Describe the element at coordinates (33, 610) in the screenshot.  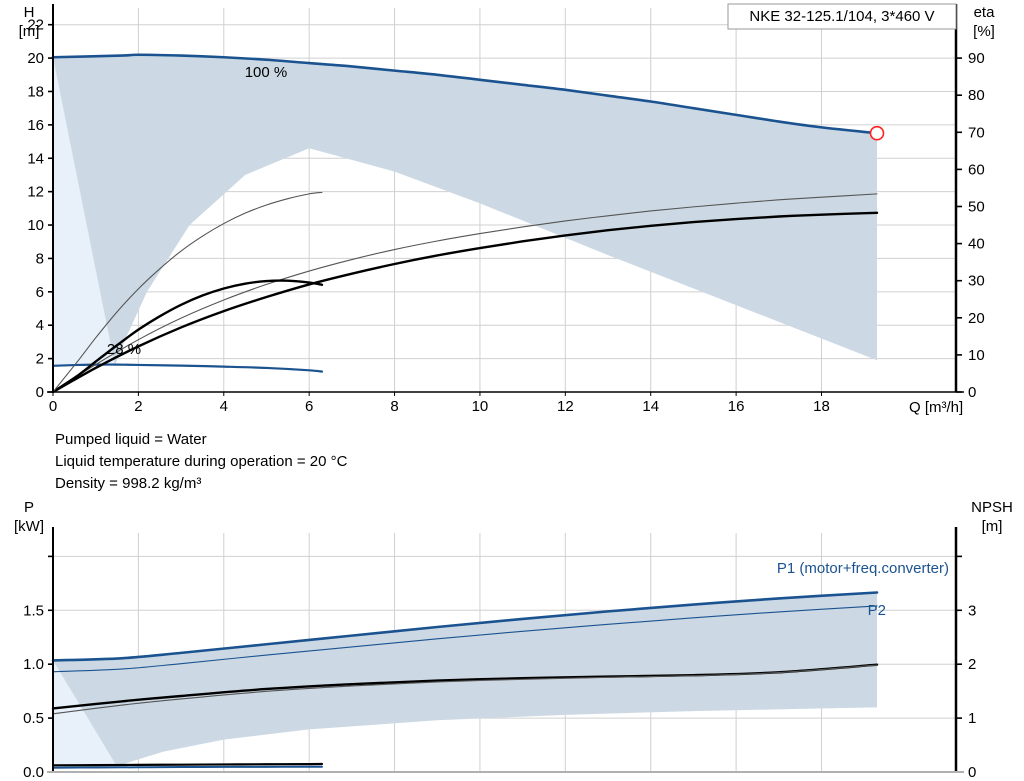
I see `bottom-y-left-tick-label: 1.5` at that location.